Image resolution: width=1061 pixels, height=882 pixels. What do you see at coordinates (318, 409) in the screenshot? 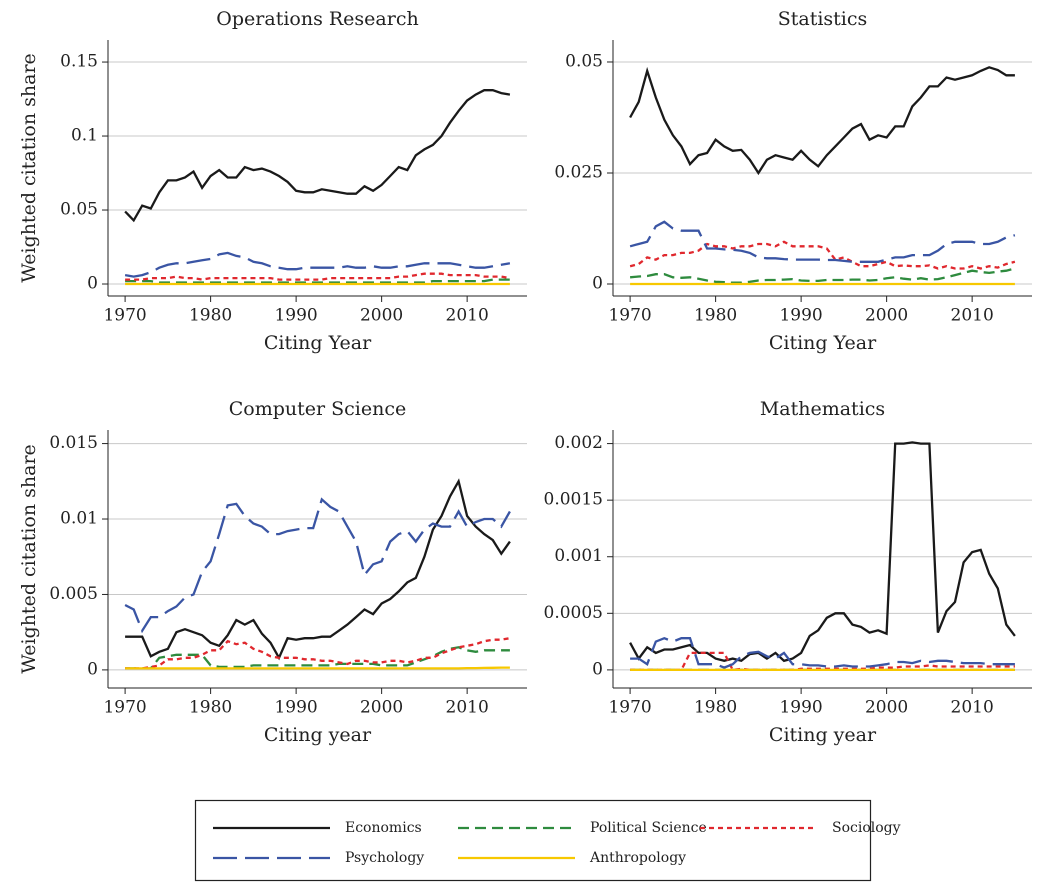
I see `chart-title: Computer Science` at bounding box center [318, 409].